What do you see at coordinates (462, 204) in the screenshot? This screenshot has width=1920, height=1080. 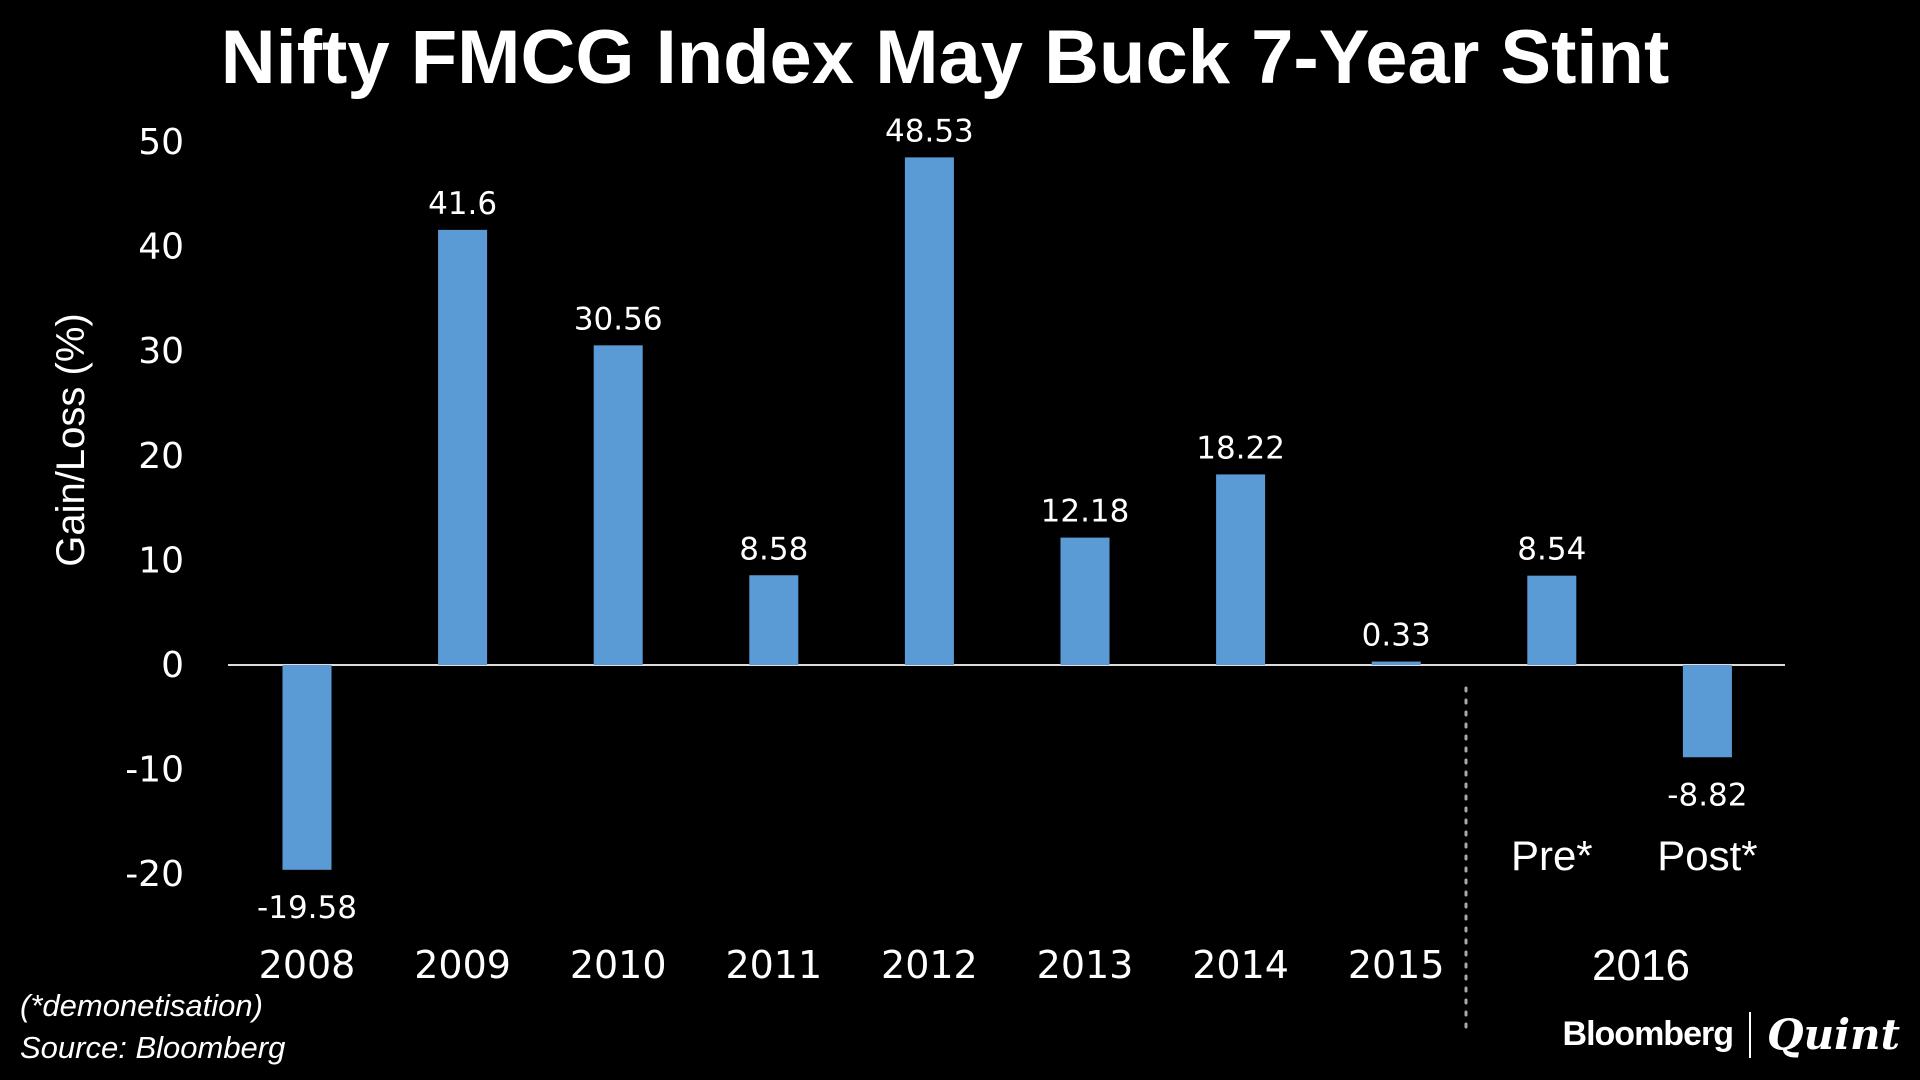 I see `data-label: 41.6` at bounding box center [462, 204].